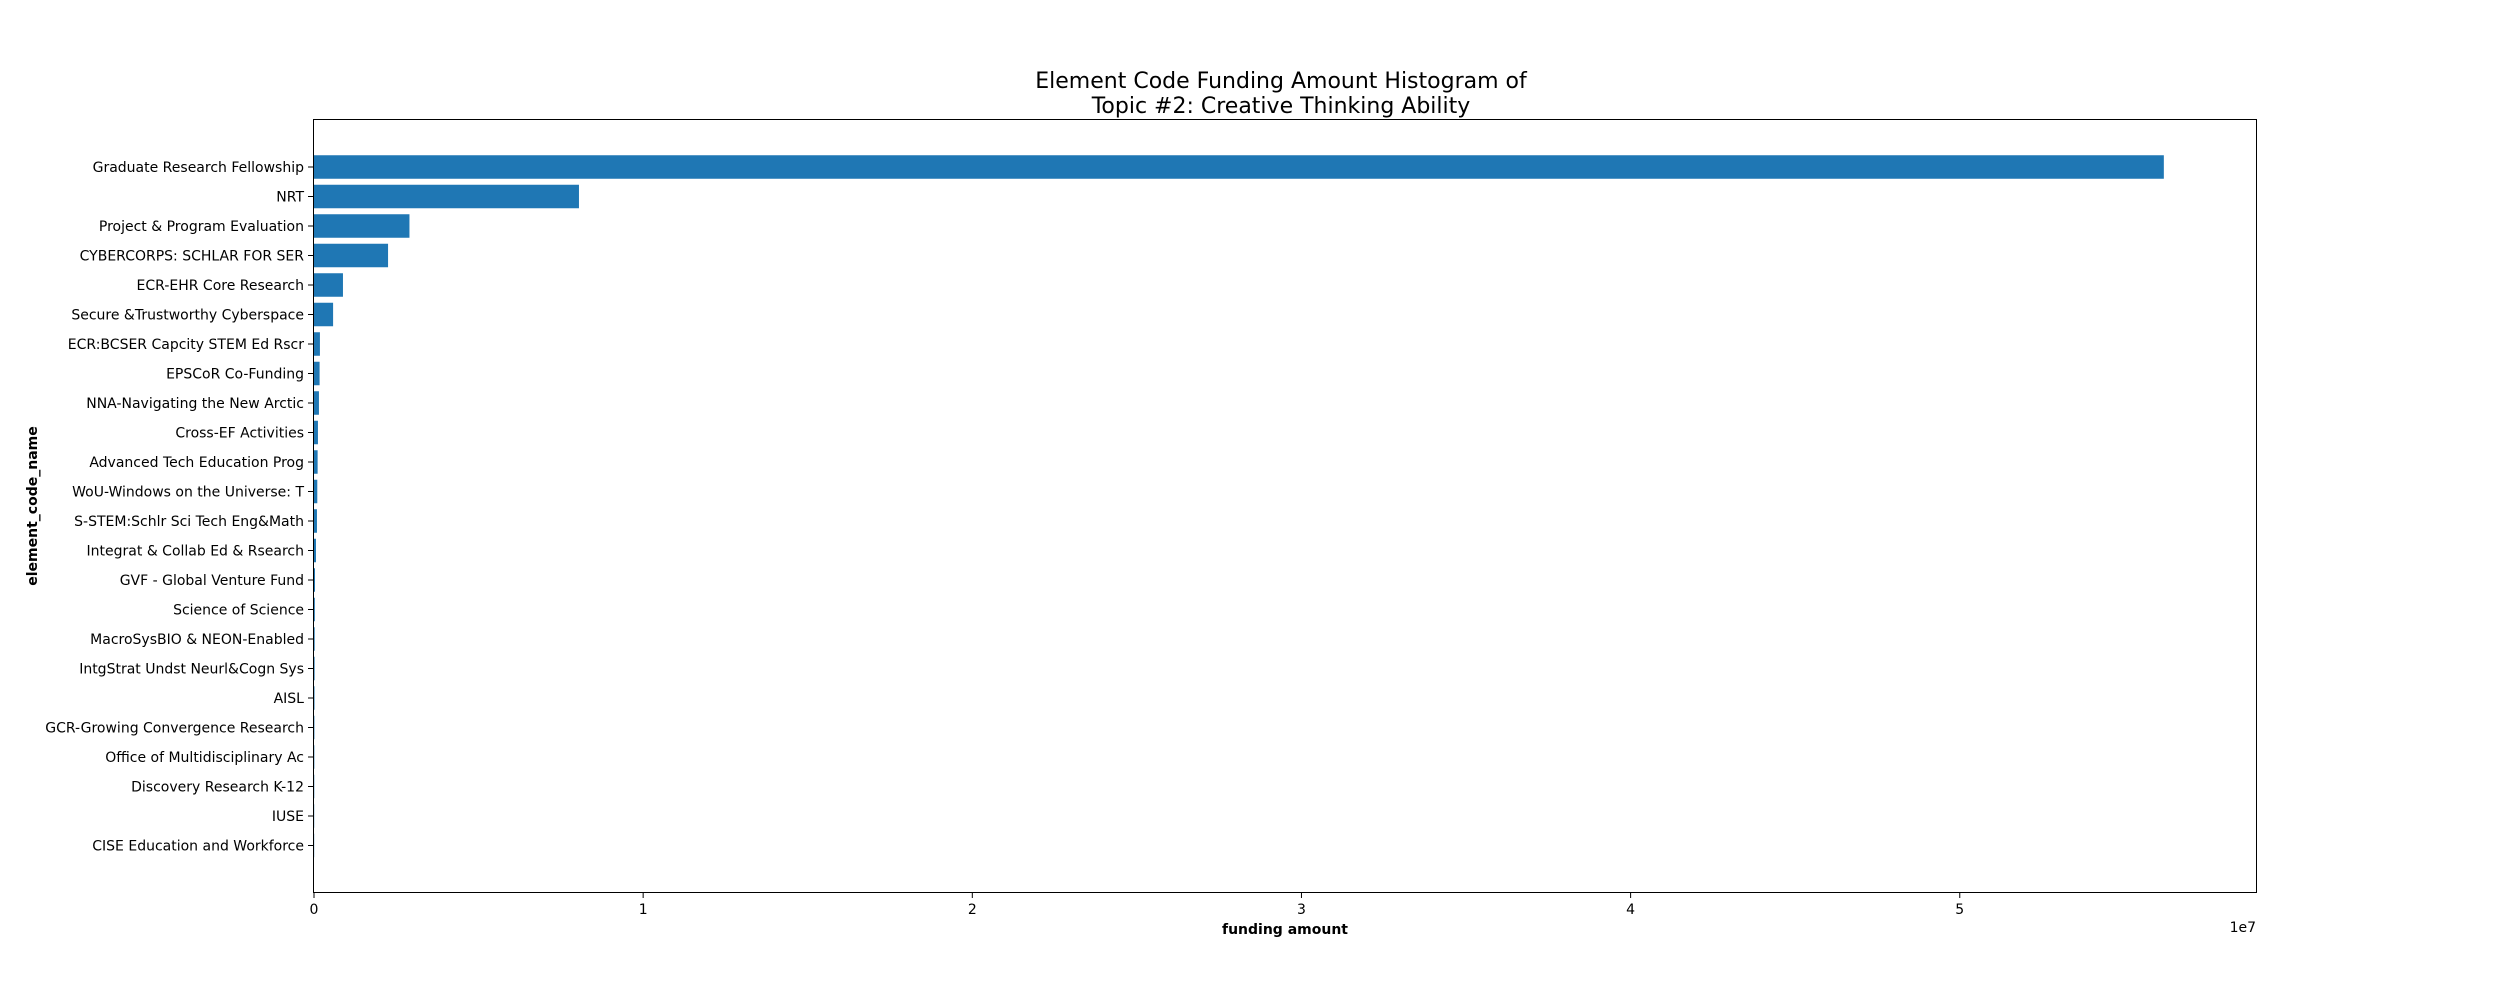  What do you see at coordinates (235, 375) in the screenshot?
I see `y-tick-label: EPSCoR Co-Funding` at bounding box center [235, 375].